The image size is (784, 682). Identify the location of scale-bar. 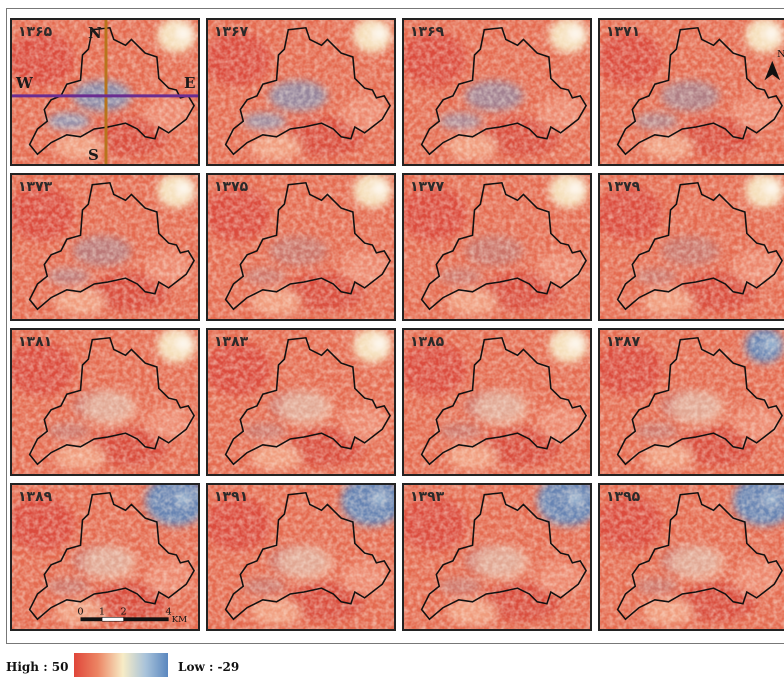
(124, 619).